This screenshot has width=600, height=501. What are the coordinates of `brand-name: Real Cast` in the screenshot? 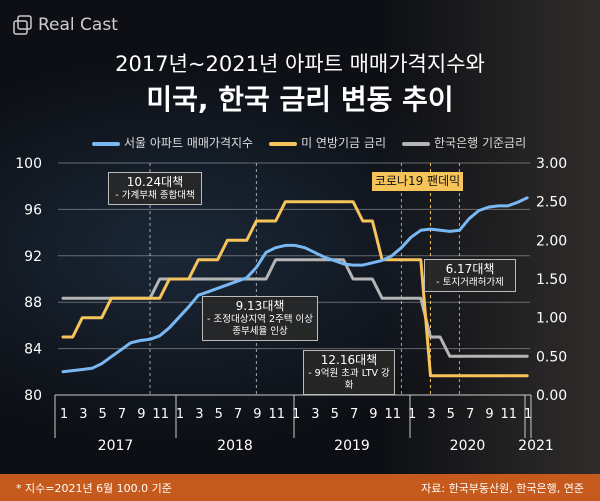 It's located at (78, 25).